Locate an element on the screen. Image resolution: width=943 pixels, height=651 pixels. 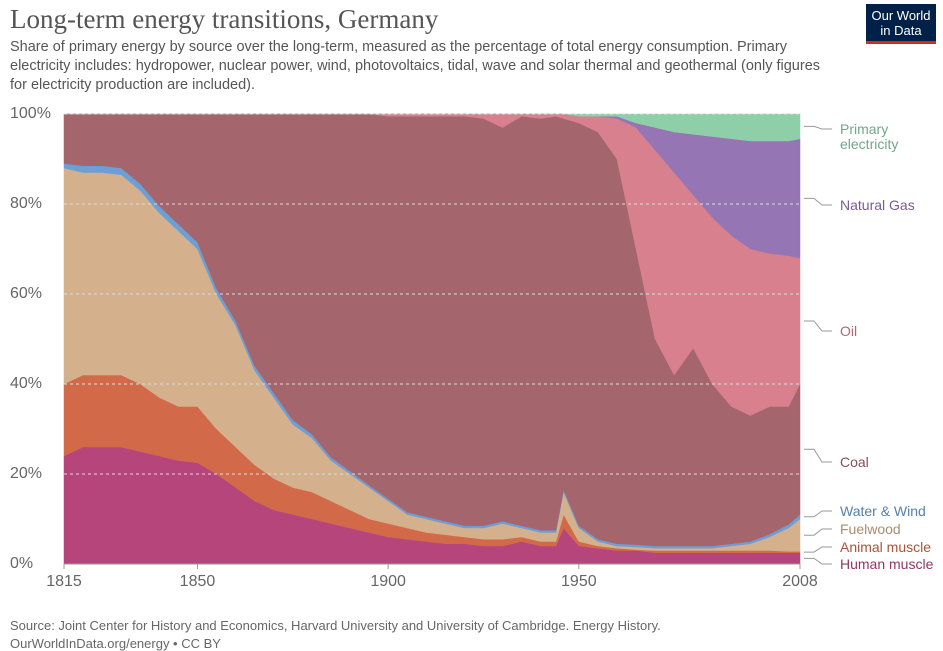
series-label: Coal is located at coordinates (854, 462).